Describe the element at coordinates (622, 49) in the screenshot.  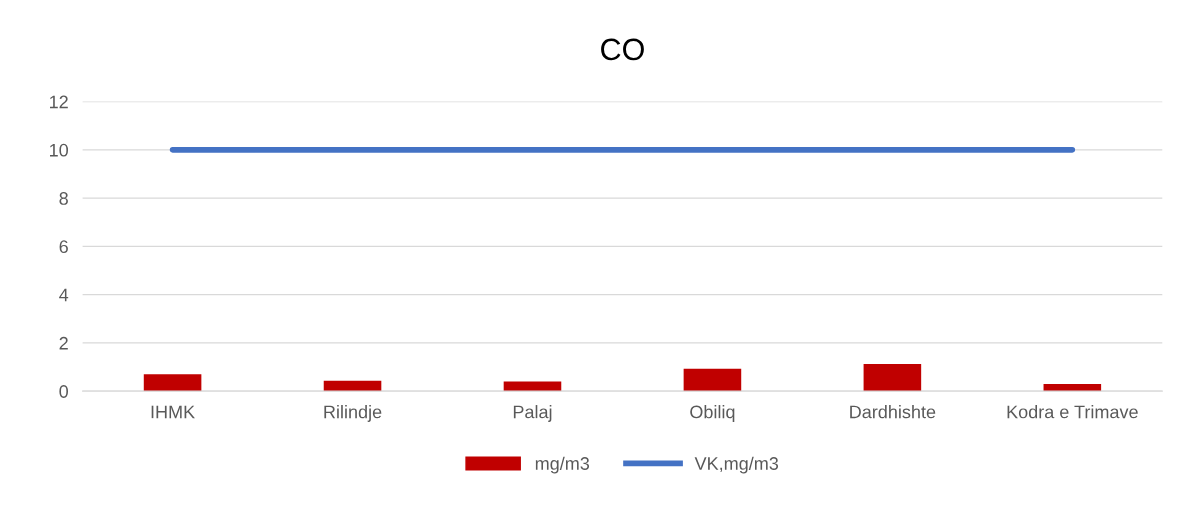
I see `chart-title: CO` at that location.